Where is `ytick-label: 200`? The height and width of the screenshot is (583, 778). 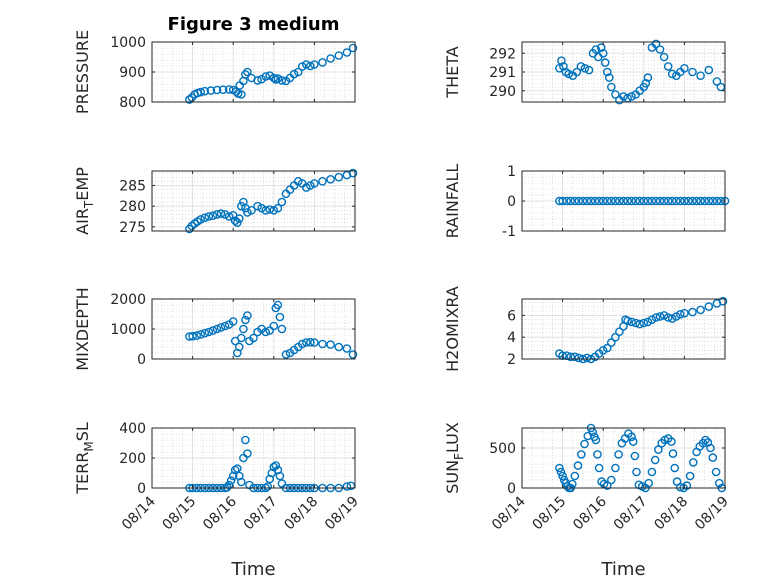
ytick-label: 200 is located at coordinates (132, 459).